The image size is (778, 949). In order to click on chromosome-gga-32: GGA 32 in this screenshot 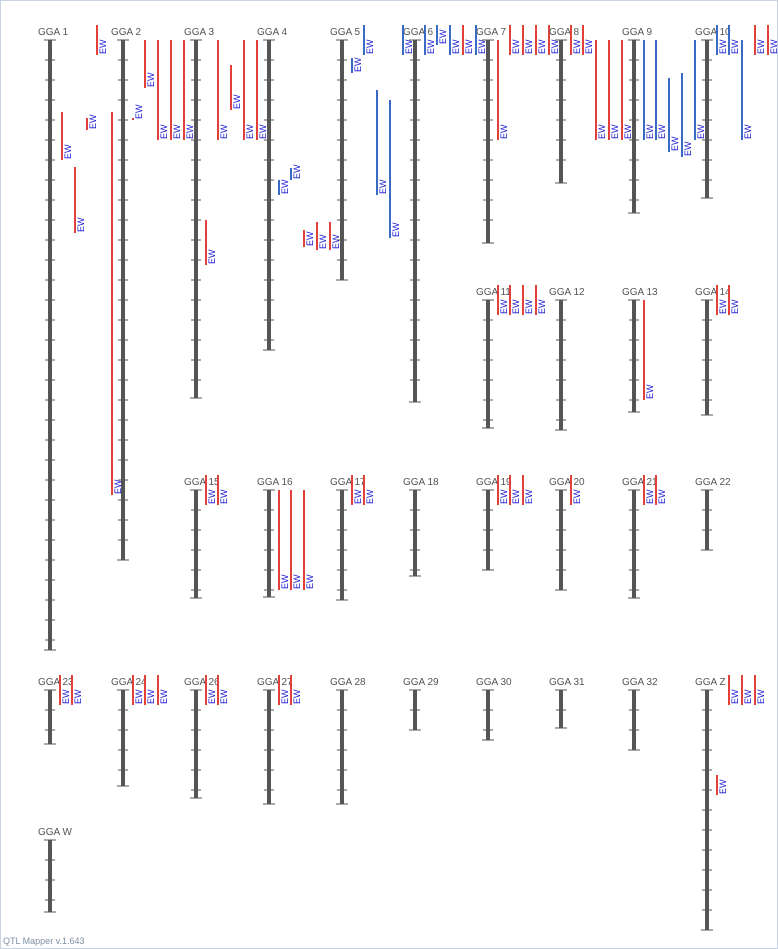, I will do `click(640, 714)`.